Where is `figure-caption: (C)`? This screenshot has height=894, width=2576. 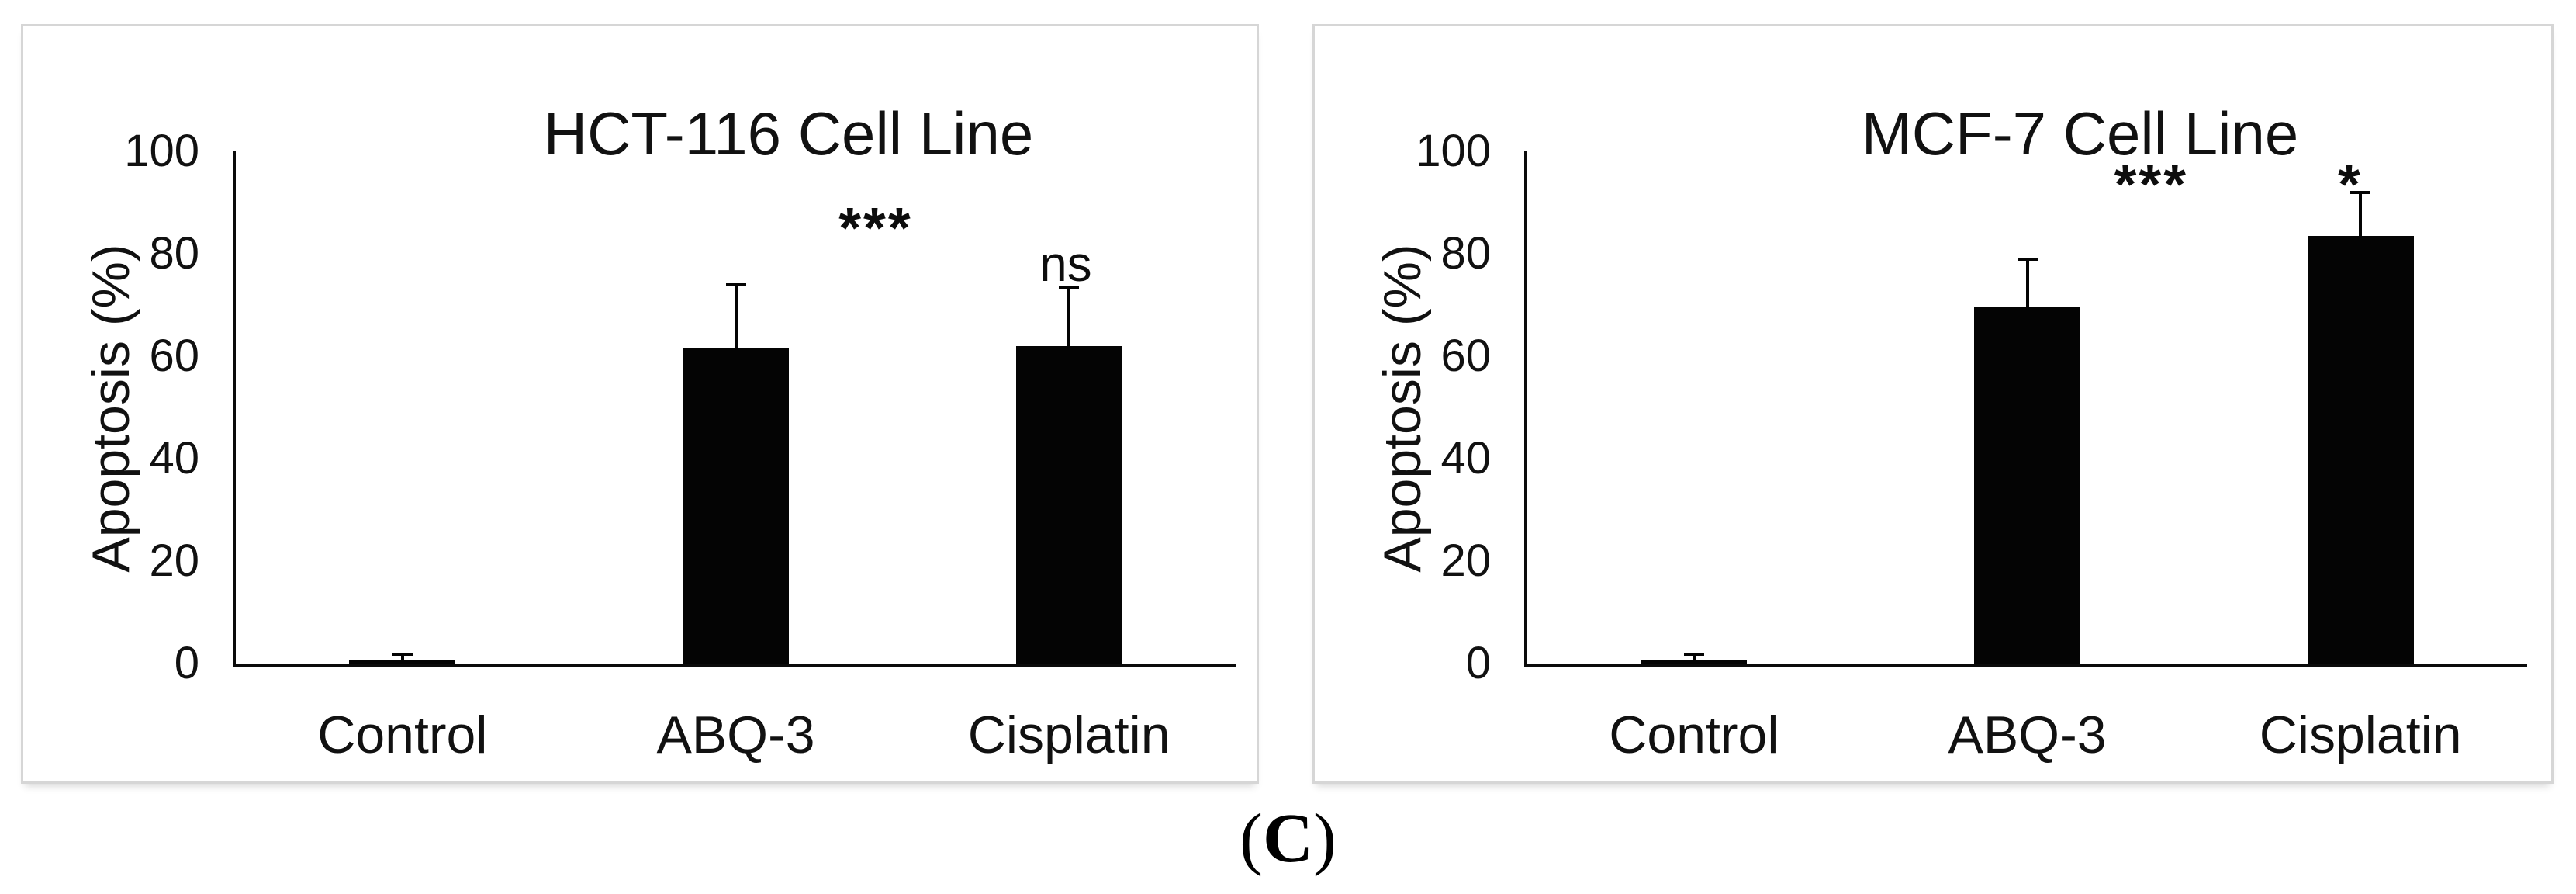
figure-caption: (C) is located at coordinates (1288, 839).